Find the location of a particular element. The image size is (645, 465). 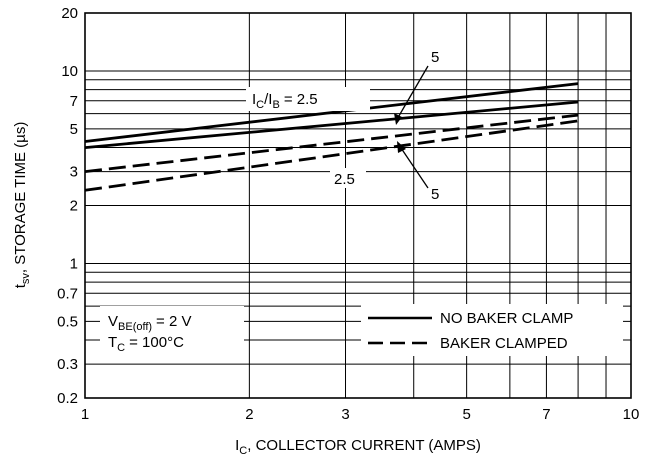

ratio-label: IC/IB = 2.5 is located at coordinates (285, 101).